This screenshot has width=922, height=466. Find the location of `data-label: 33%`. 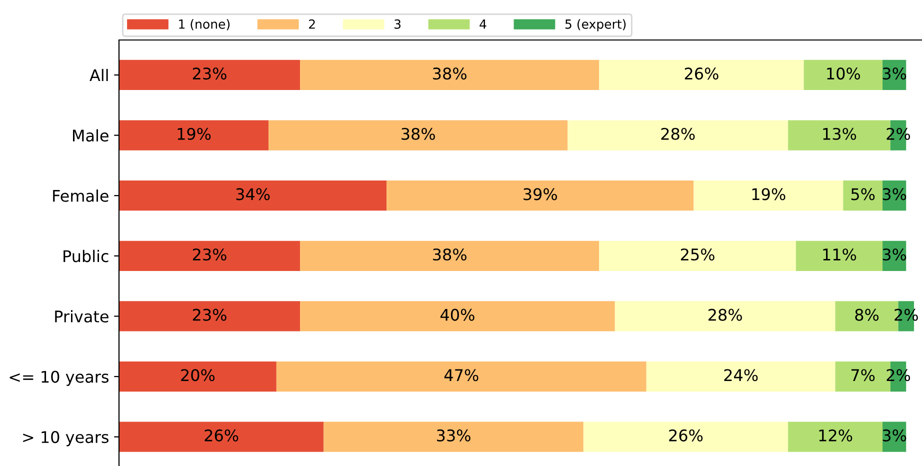

data-label: 33% is located at coordinates (453, 435).